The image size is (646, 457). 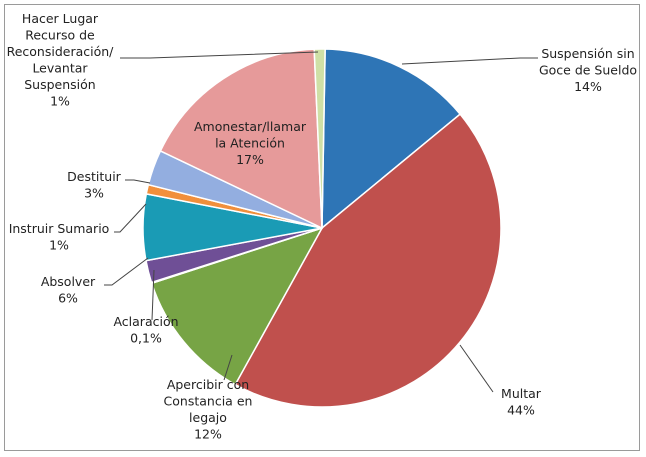 I want to click on label-aclaracion: Aclaración 0,1%, so click(x=145, y=330).